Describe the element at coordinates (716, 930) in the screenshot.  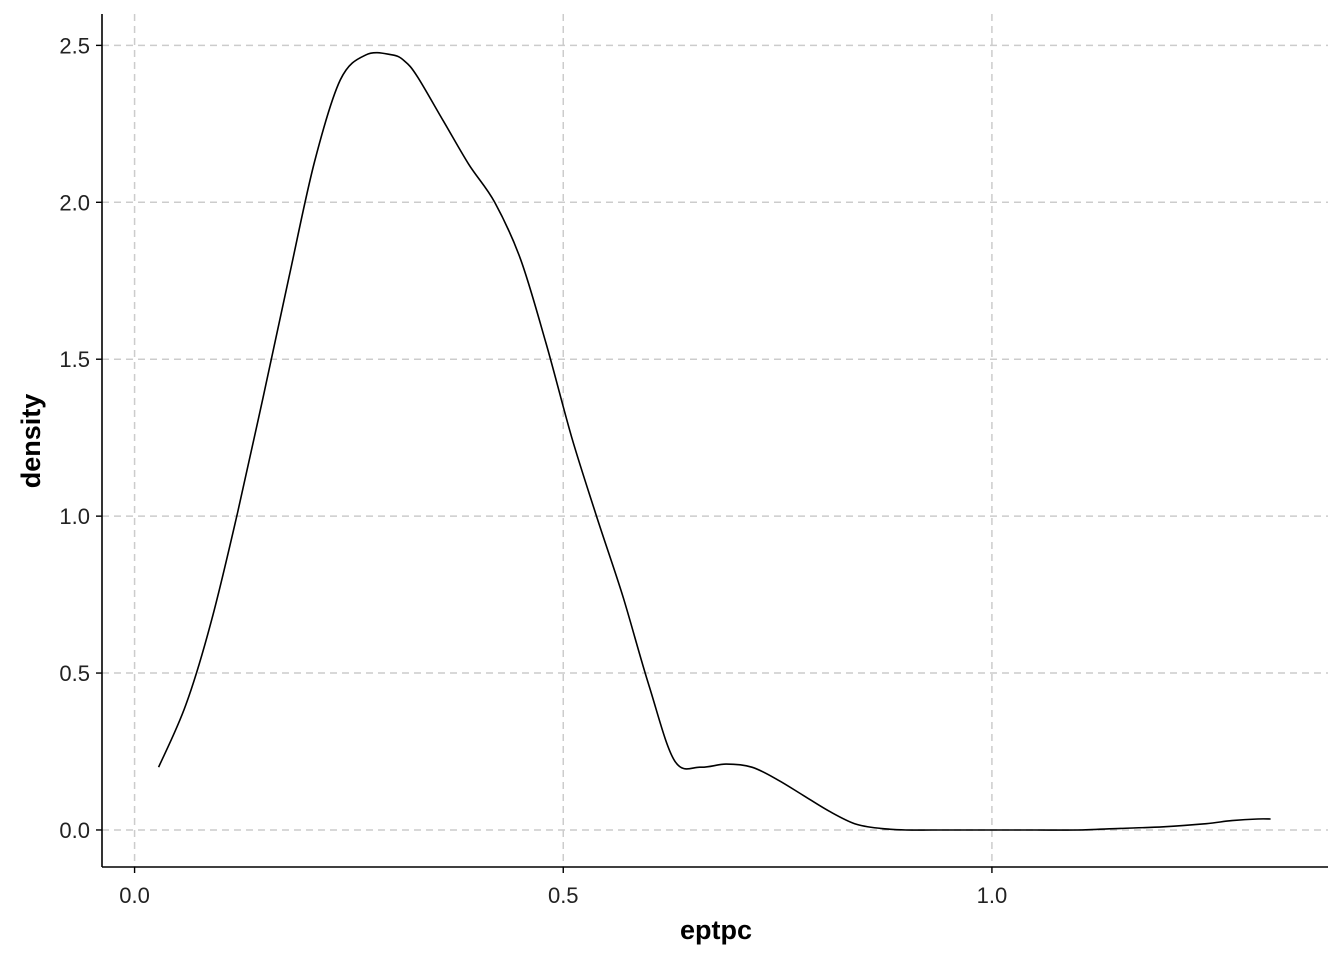
I see `x-axis-title: eptpc` at that location.